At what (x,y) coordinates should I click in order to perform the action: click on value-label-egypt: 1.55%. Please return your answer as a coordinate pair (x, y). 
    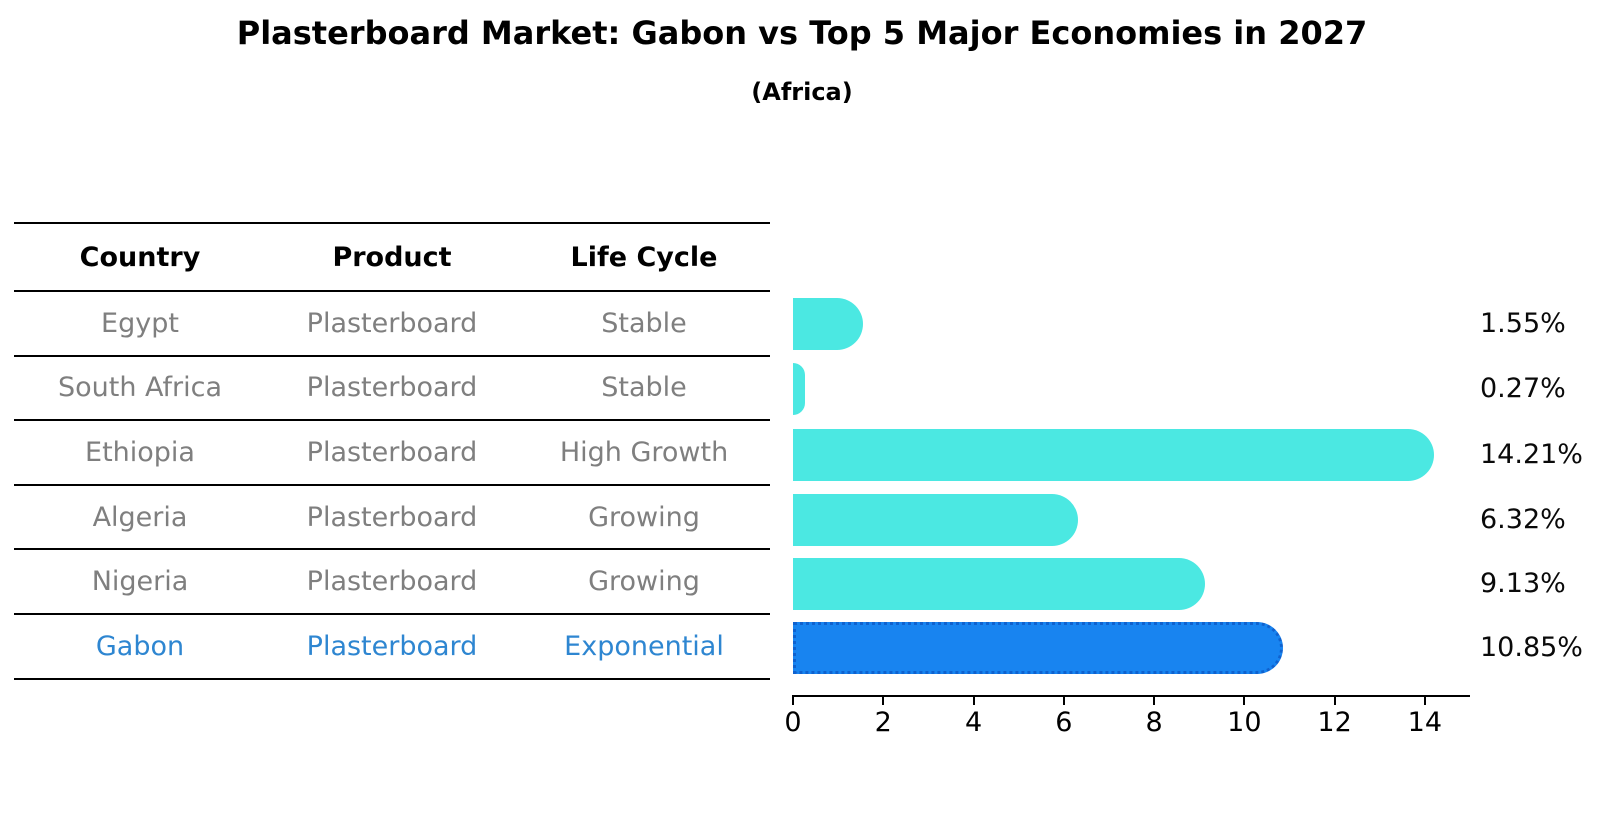
    Looking at the image, I should click on (1523, 323).